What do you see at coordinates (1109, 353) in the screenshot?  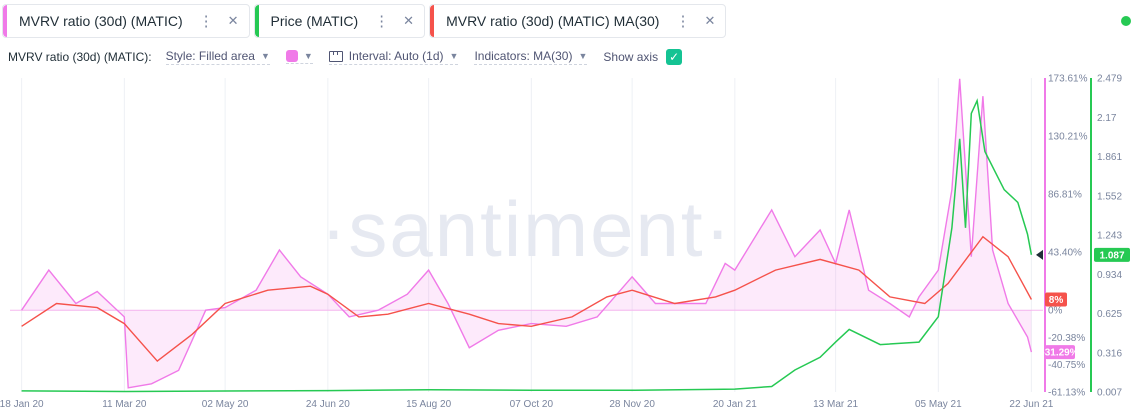 I see `y-right-tick-label: 0.316` at bounding box center [1109, 353].